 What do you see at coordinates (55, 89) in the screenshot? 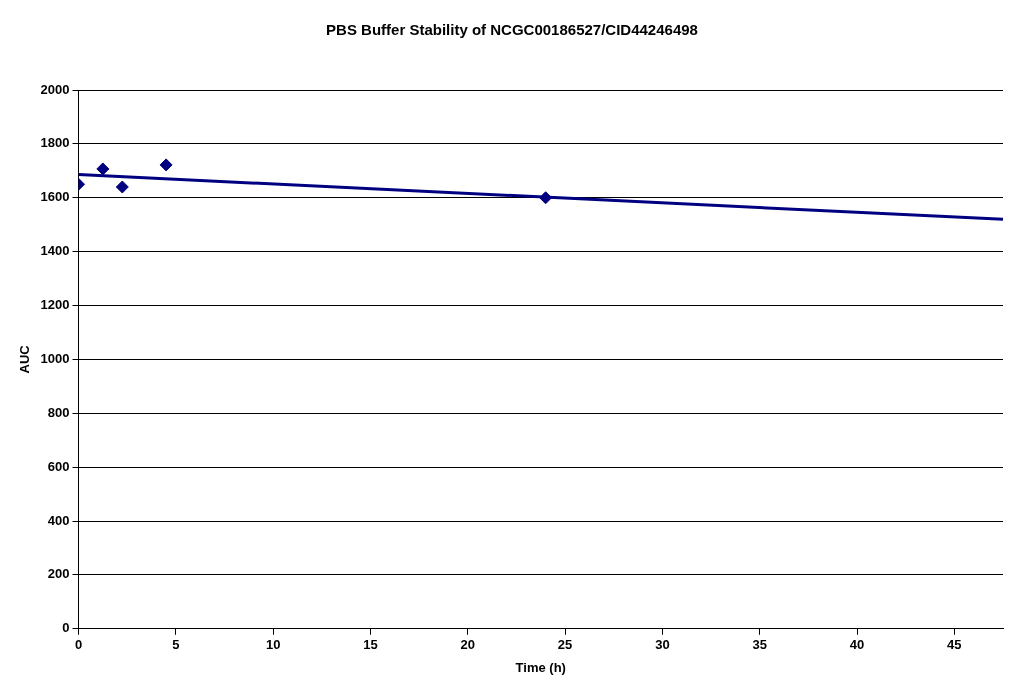
I see `y-tick-label: 2000` at bounding box center [55, 89].